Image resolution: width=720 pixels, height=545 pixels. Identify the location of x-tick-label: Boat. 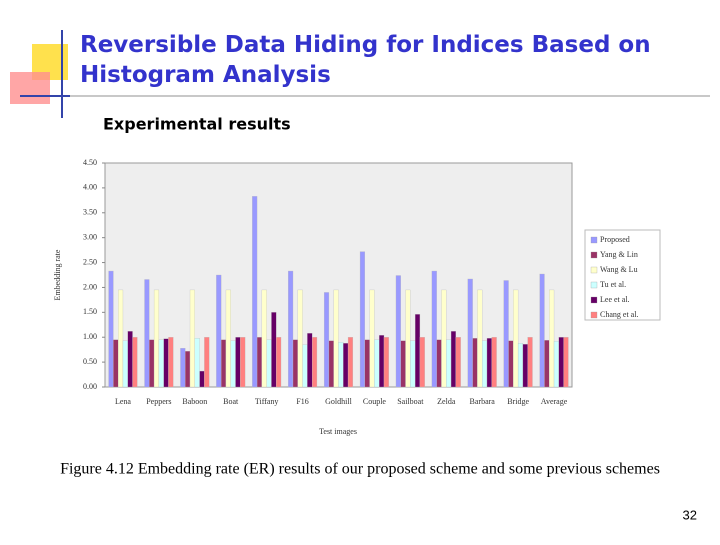
(231, 401).